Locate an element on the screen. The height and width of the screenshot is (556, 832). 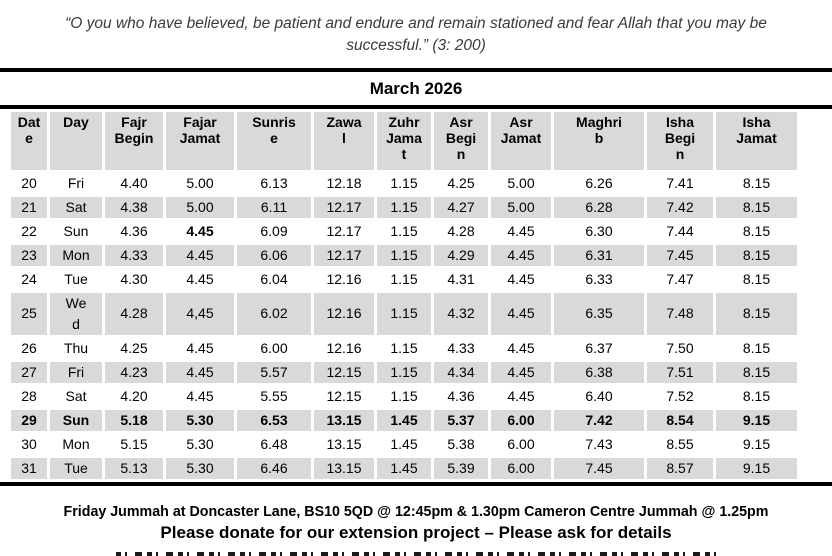
time-cell: 4.28 is located at coordinates (461, 231).